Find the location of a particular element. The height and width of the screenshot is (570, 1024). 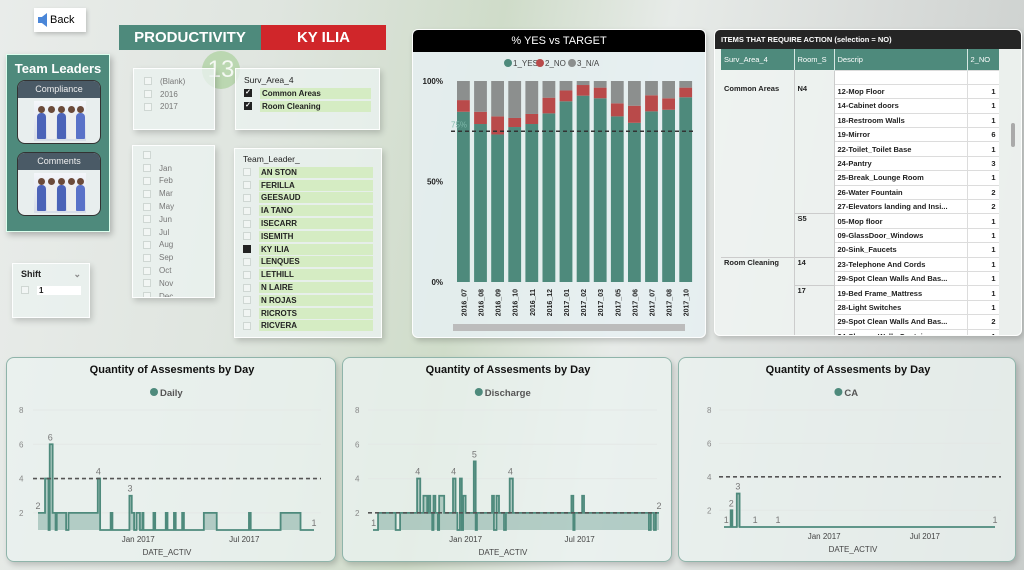

slicer-option: N ROJAS is located at coordinates (308, 300).